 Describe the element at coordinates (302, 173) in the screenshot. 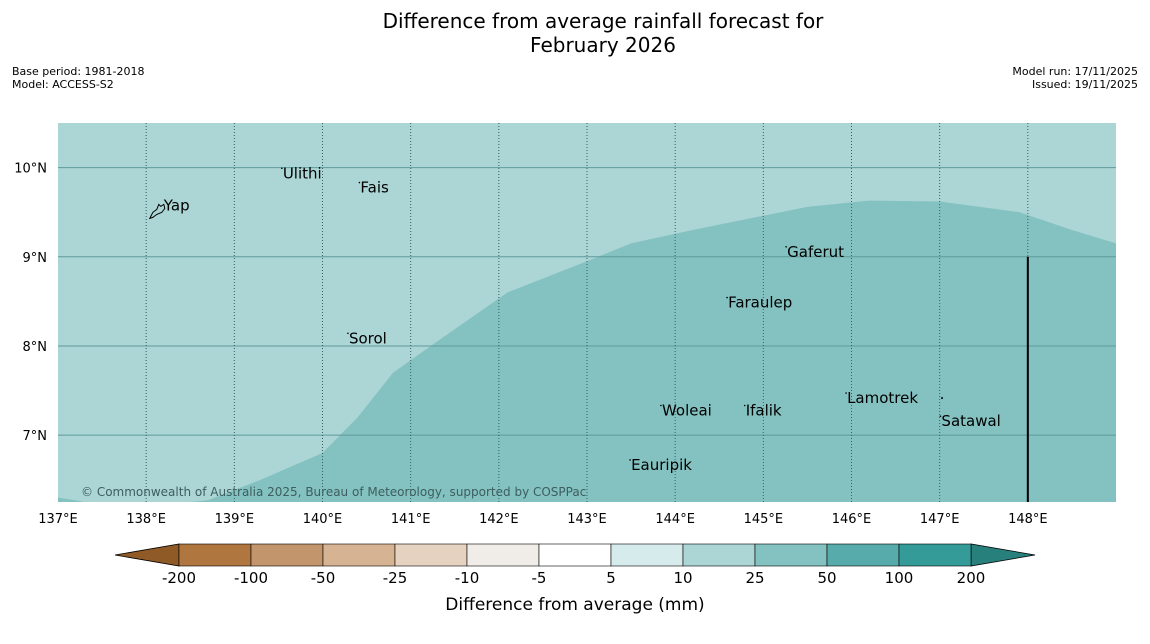

I see `place-label-ulithi: Ulithi` at that location.